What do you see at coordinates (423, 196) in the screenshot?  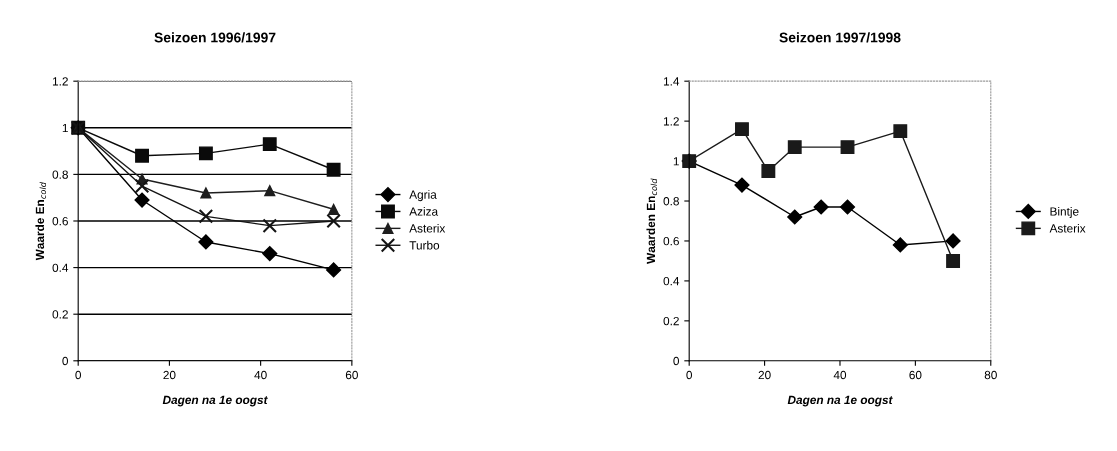 I see `legend-label: Agria` at bounding box center [423, 196].